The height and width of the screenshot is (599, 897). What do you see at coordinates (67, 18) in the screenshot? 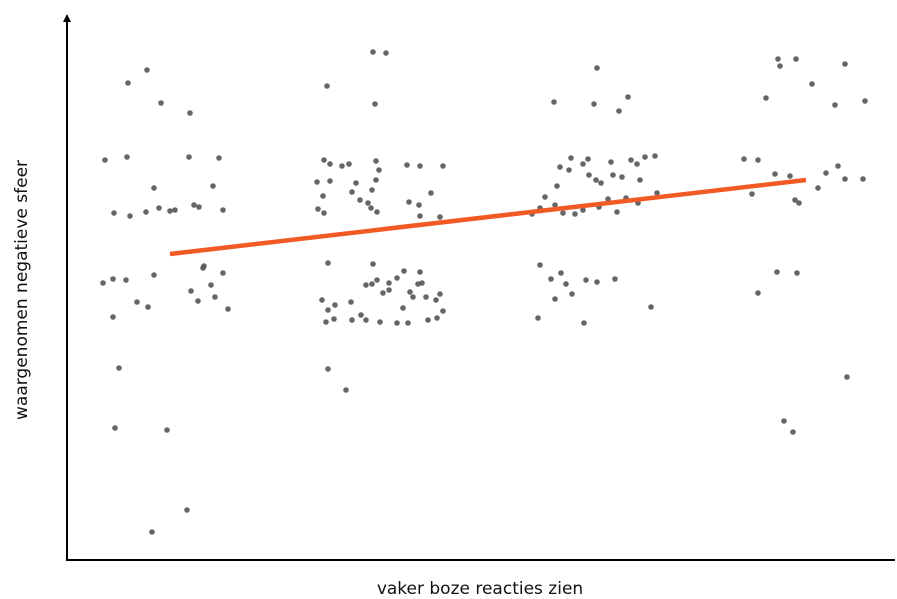
I see `y-axis-arrow` at bounding box center [67, 18].